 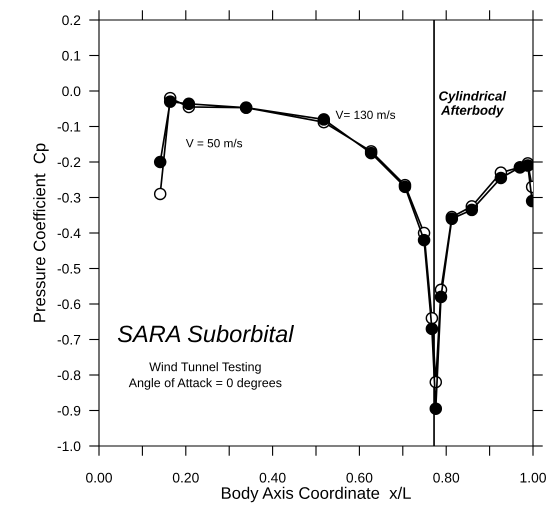 I want to click on y-tick-label: -0.3, so click(x=69, y=197).